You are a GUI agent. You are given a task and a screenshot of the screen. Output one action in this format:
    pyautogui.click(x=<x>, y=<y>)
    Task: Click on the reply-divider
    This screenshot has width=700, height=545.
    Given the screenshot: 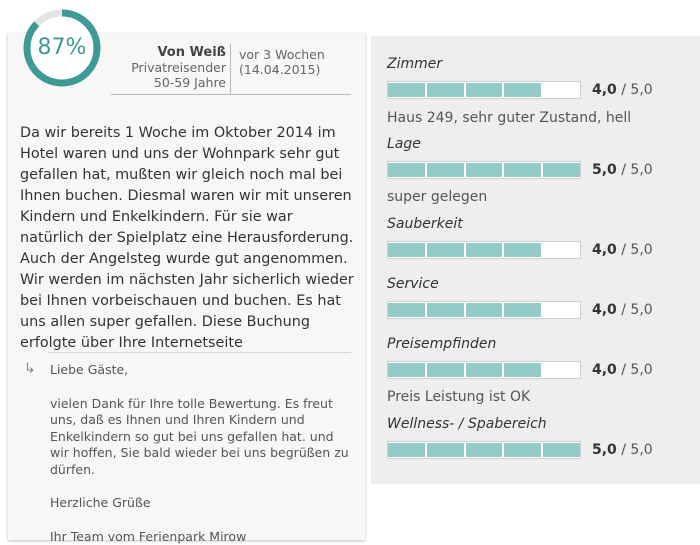 What is the action you would take?
    pyautogui.click(x=199, y=352)
    